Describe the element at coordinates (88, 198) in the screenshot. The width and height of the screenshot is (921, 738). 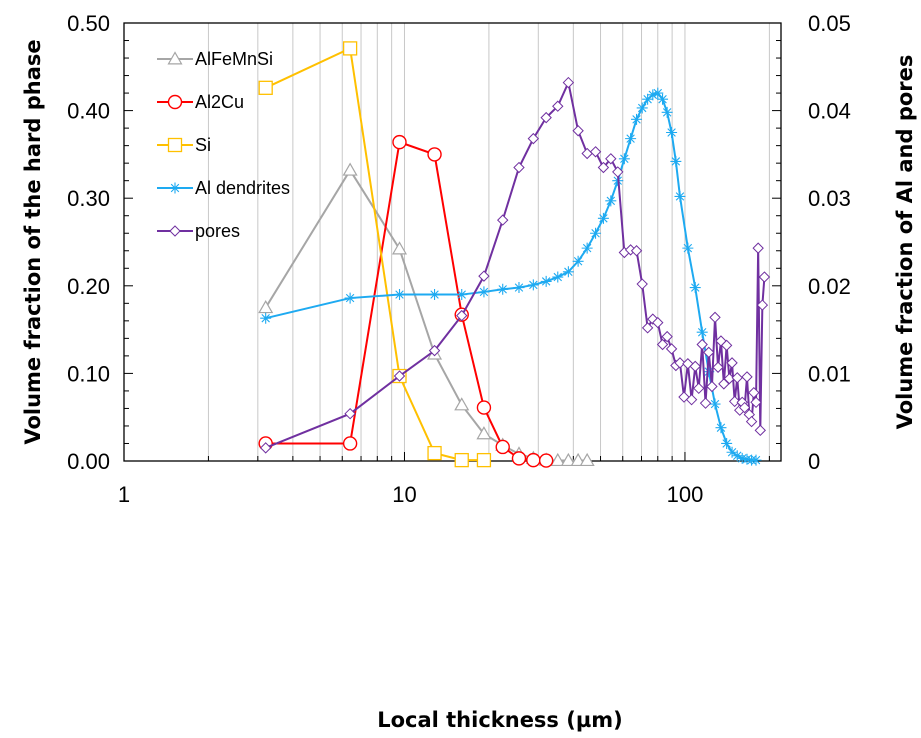
I see `y-left-tick-label: 0.30` at that location.